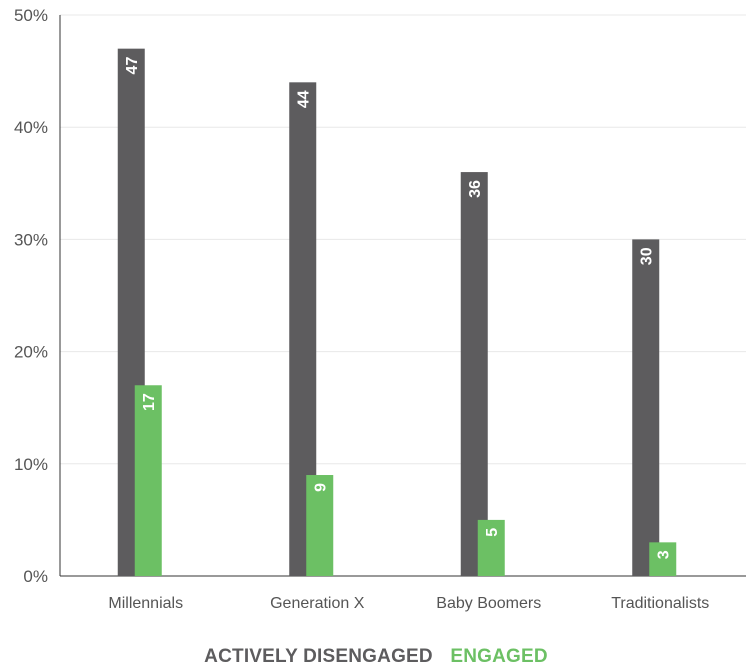 The image size is (752, 670). What do you see at coordinates (35, 576) in the screenshot?
I see `y-tick-label: 0%` at bounding box center [35, 576].